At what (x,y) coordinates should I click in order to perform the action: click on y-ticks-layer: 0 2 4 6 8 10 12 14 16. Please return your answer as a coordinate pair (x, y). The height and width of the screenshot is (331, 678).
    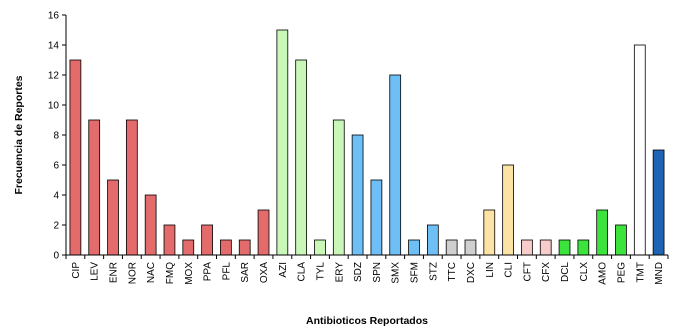
    Looking at the image, I should click on (57, 136).